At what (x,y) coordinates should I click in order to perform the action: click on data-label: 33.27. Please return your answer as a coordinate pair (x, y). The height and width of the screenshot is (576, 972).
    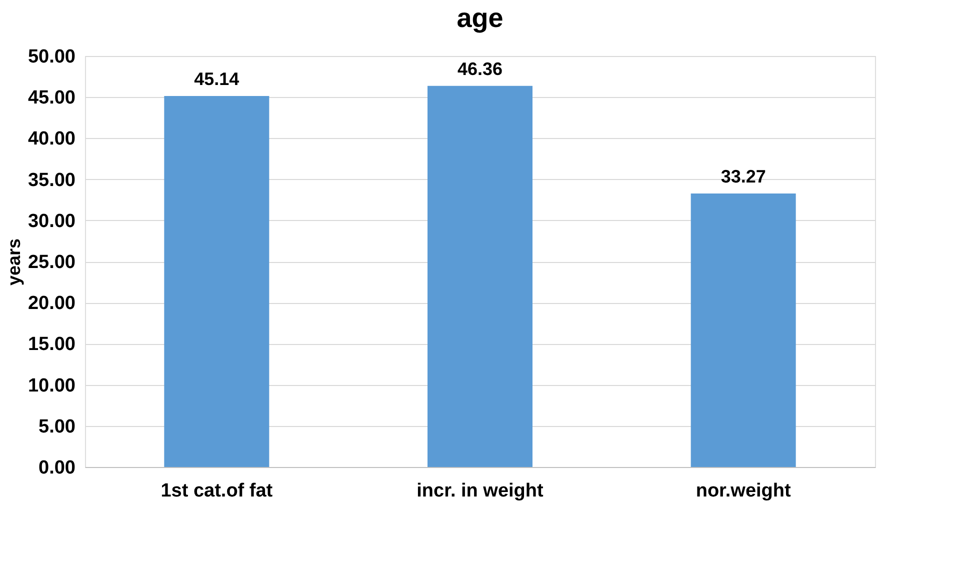
    Looking at the image, I should click on (743, 176).